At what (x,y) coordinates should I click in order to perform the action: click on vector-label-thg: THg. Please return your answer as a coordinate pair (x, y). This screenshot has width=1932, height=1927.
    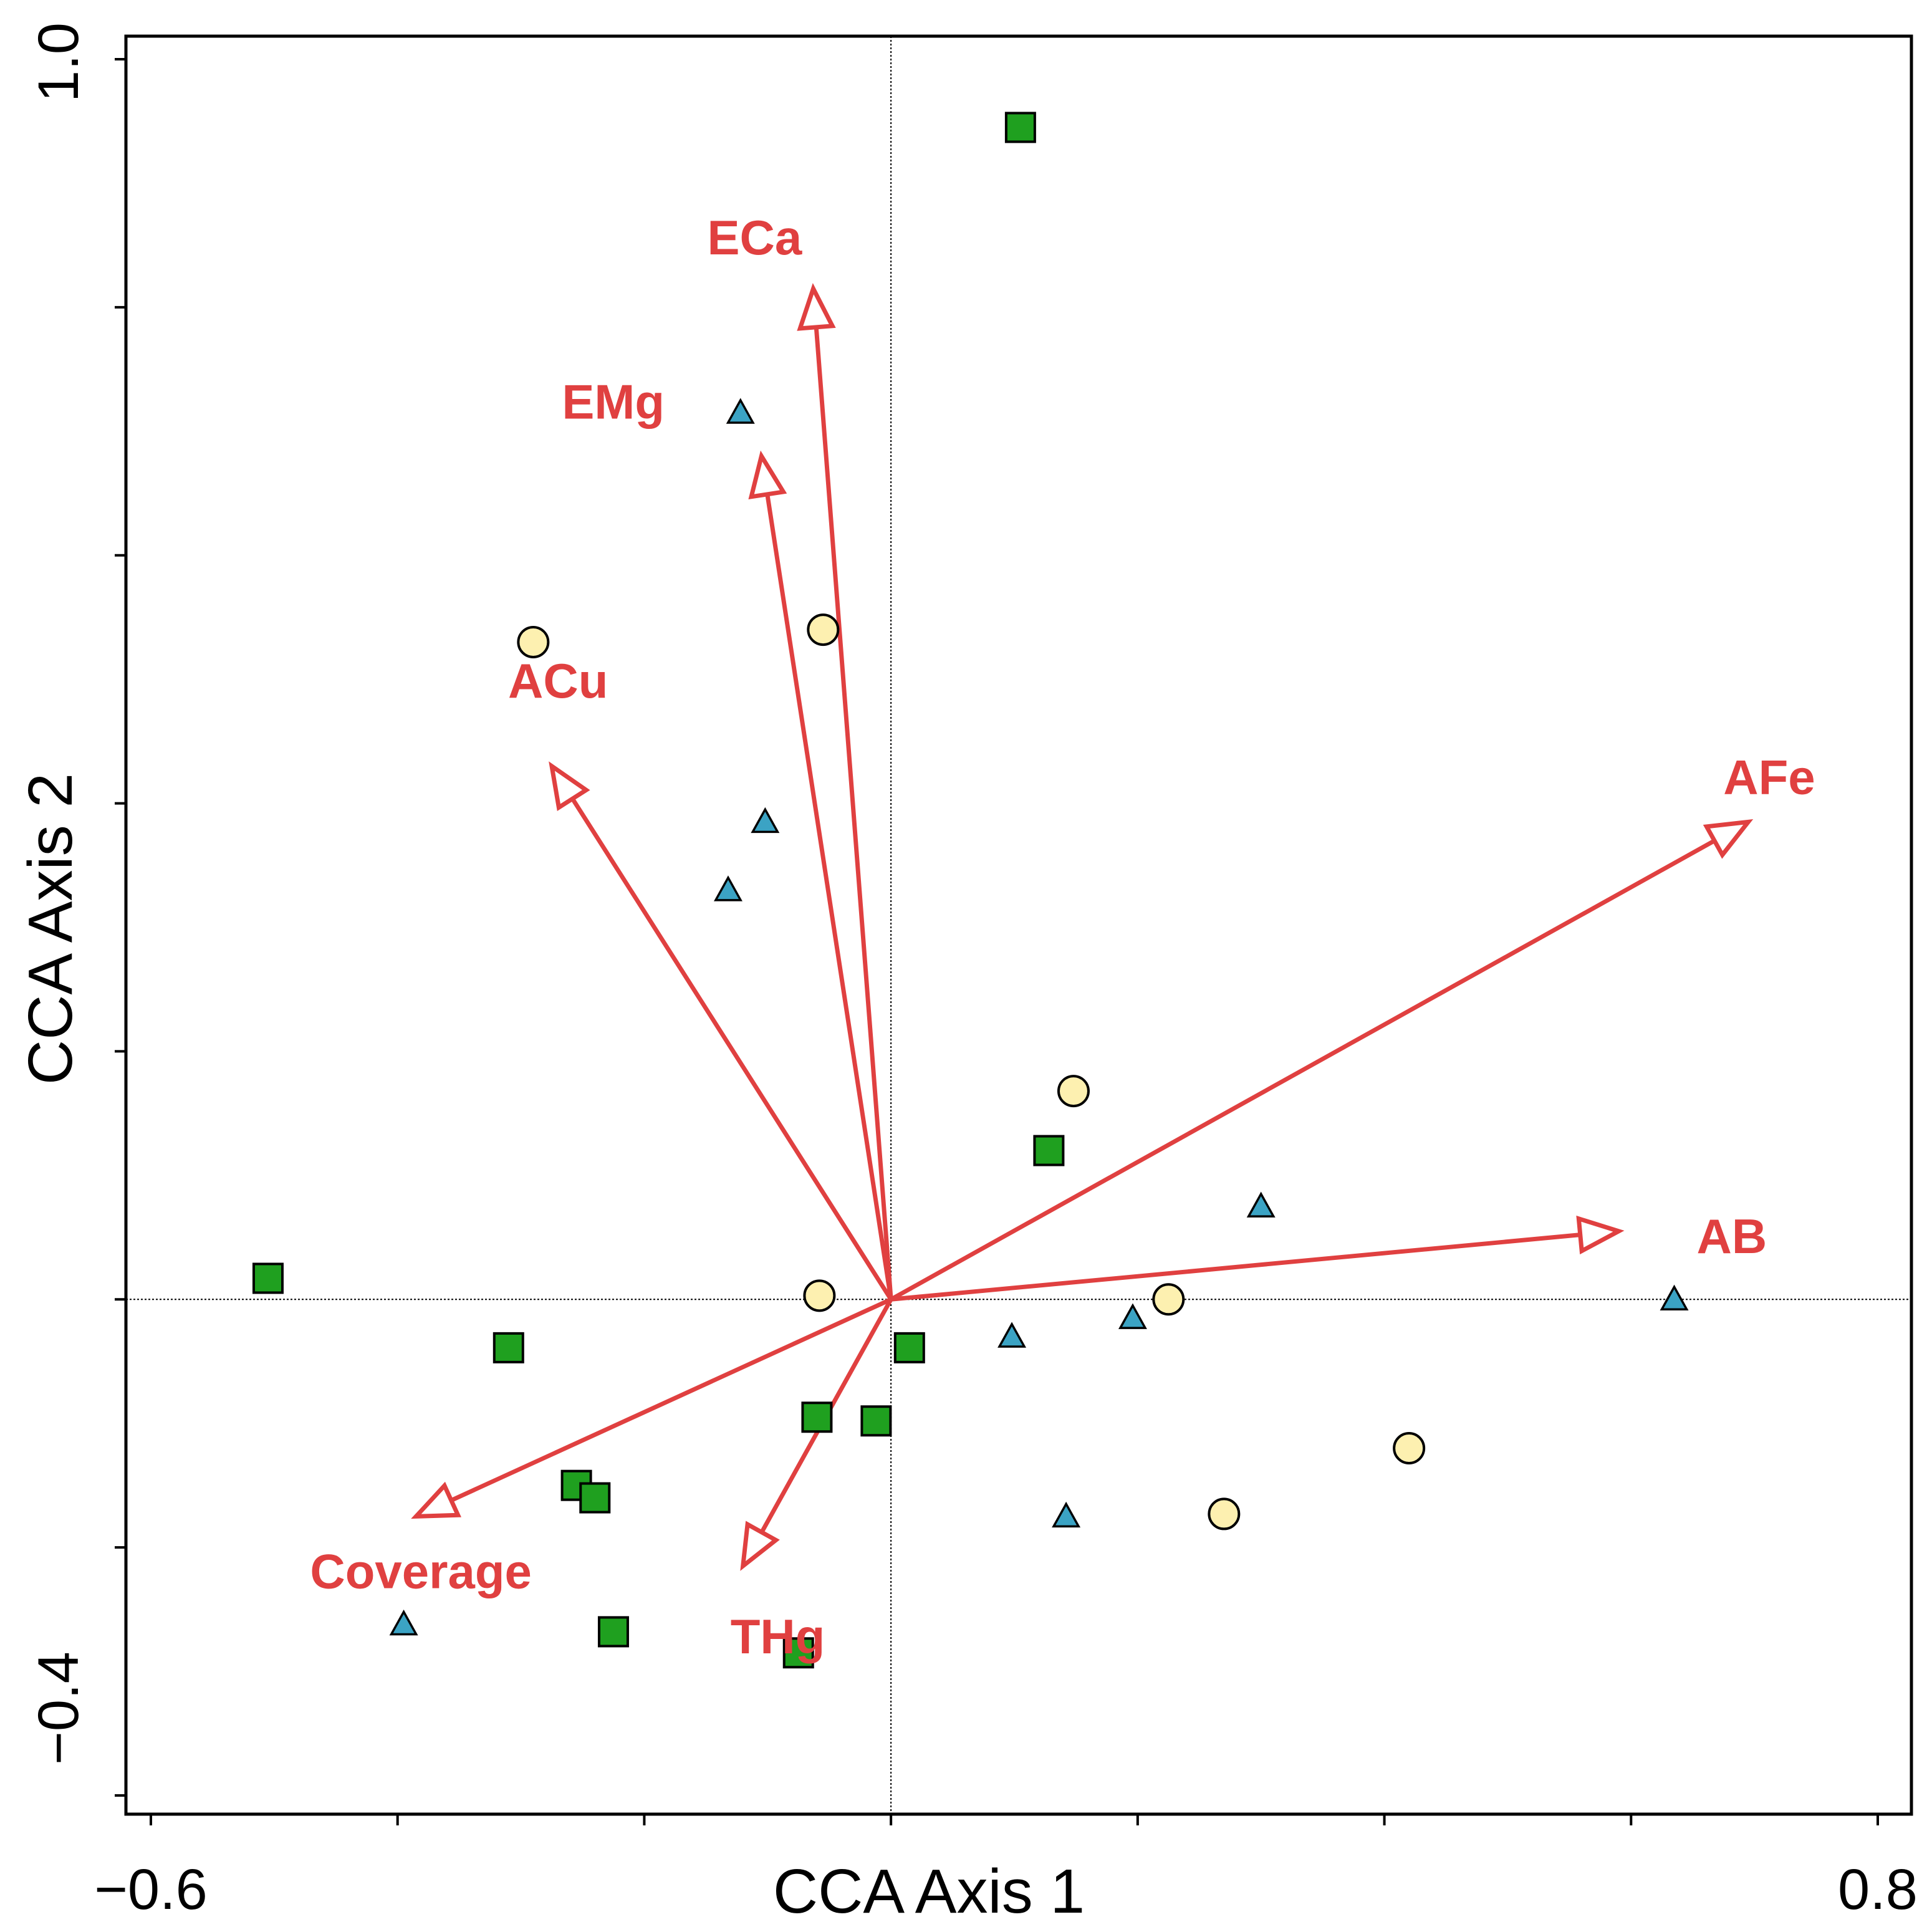
    Looking at the image, I should click on (778, 1636).